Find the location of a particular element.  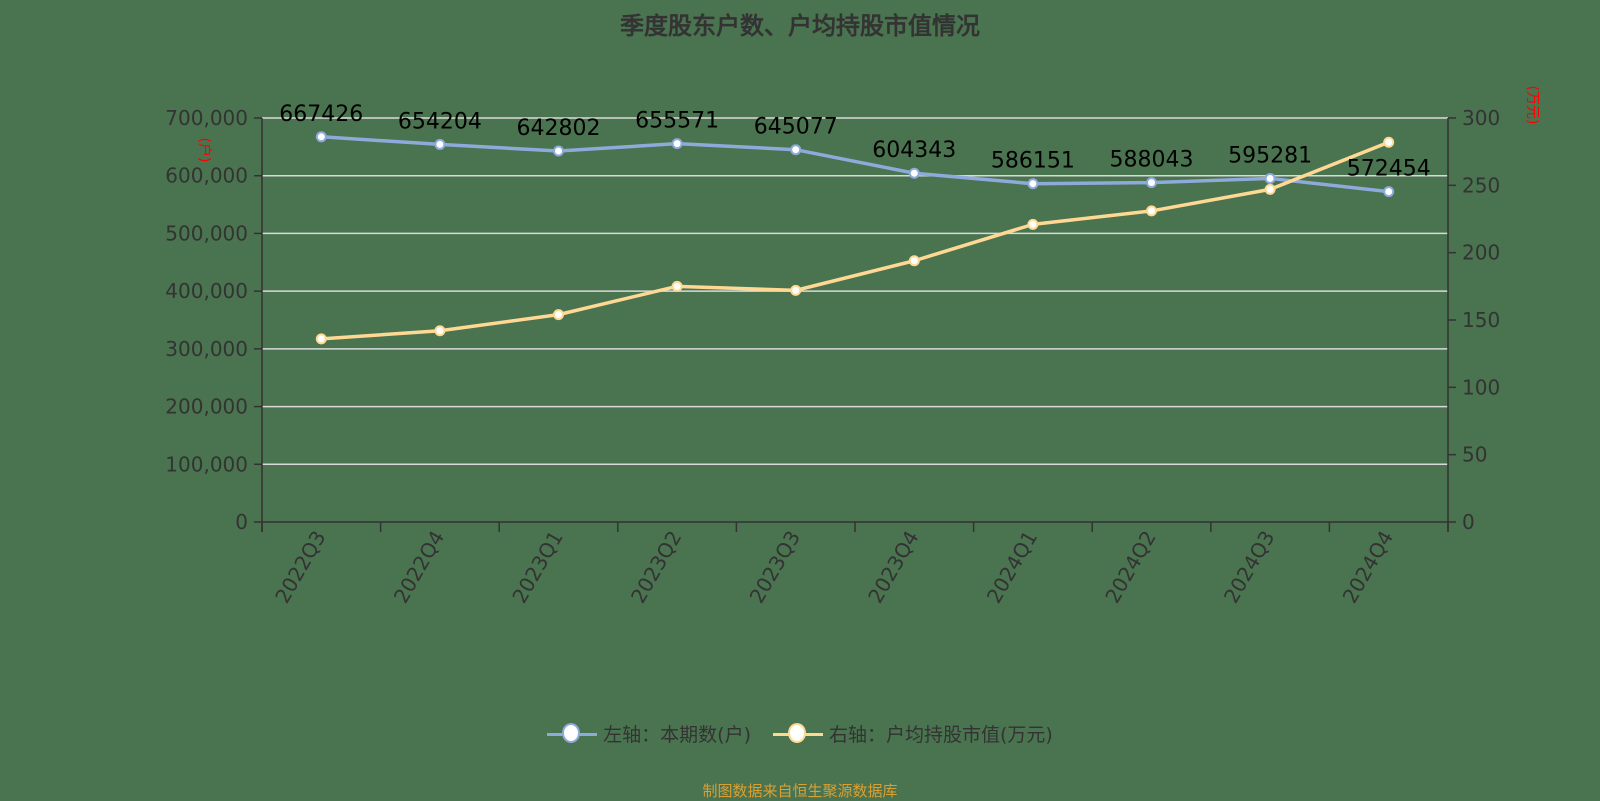

legend-item-left-series: 左轴：本期数(户) is located at coordinates (649, 733).